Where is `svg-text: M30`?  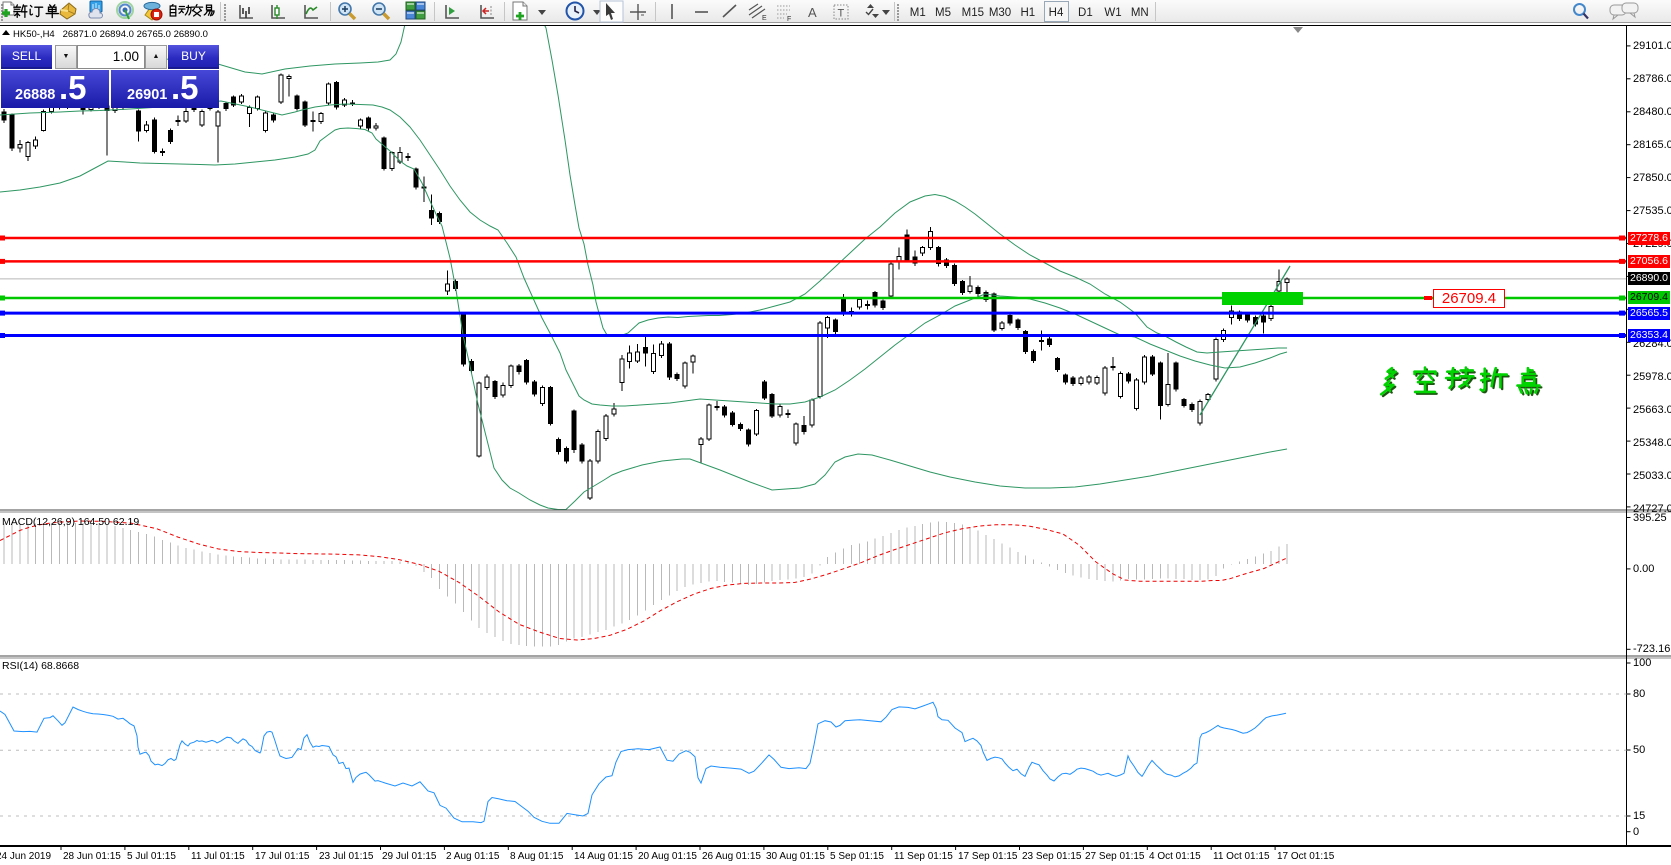
svg-text: M30 is located at coordinates (1000, 13).